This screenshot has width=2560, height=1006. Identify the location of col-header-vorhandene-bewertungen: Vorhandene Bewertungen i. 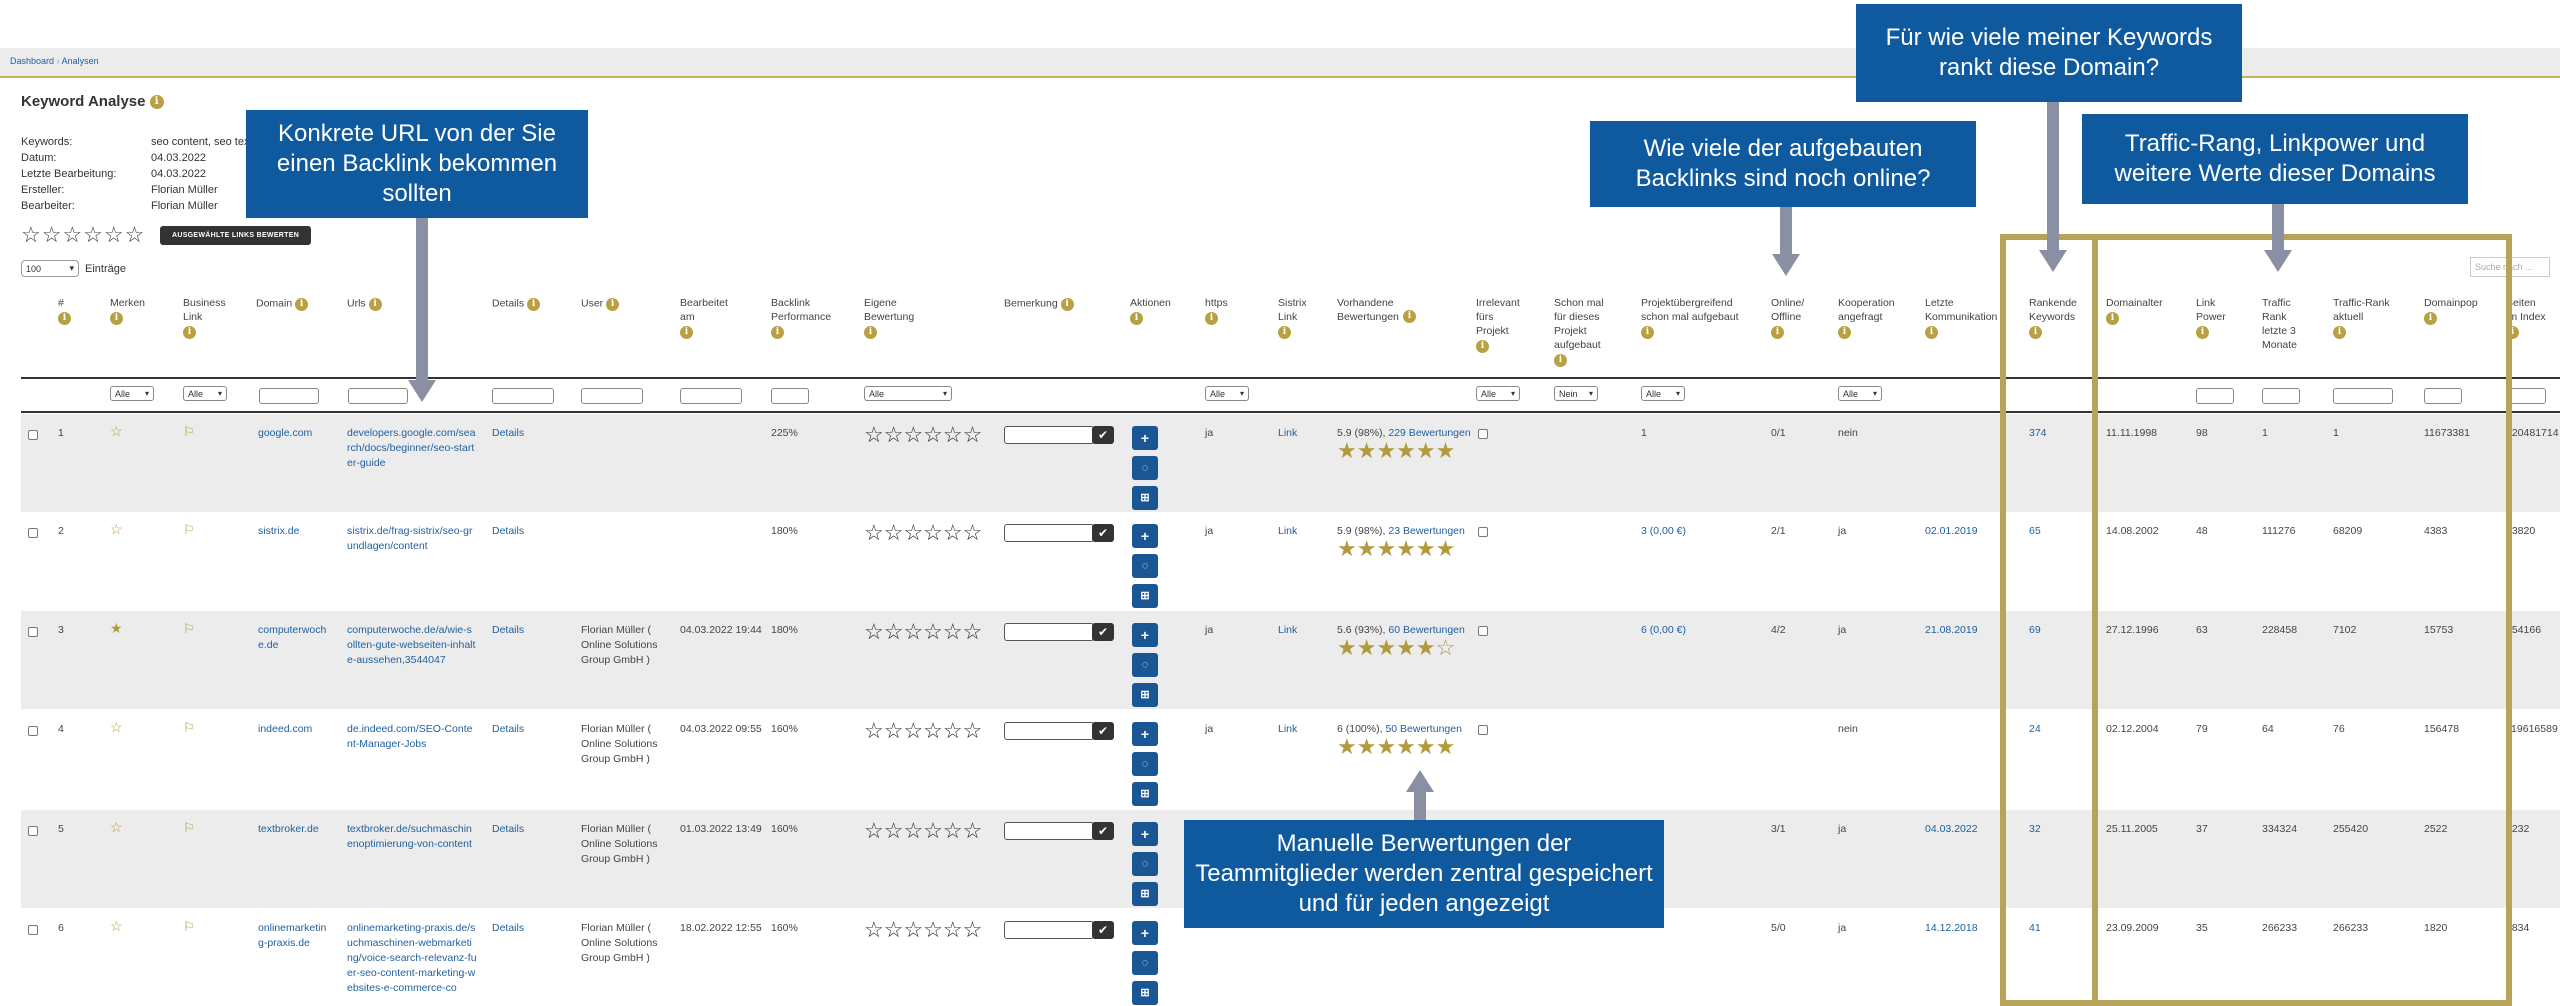
(1376, 310).